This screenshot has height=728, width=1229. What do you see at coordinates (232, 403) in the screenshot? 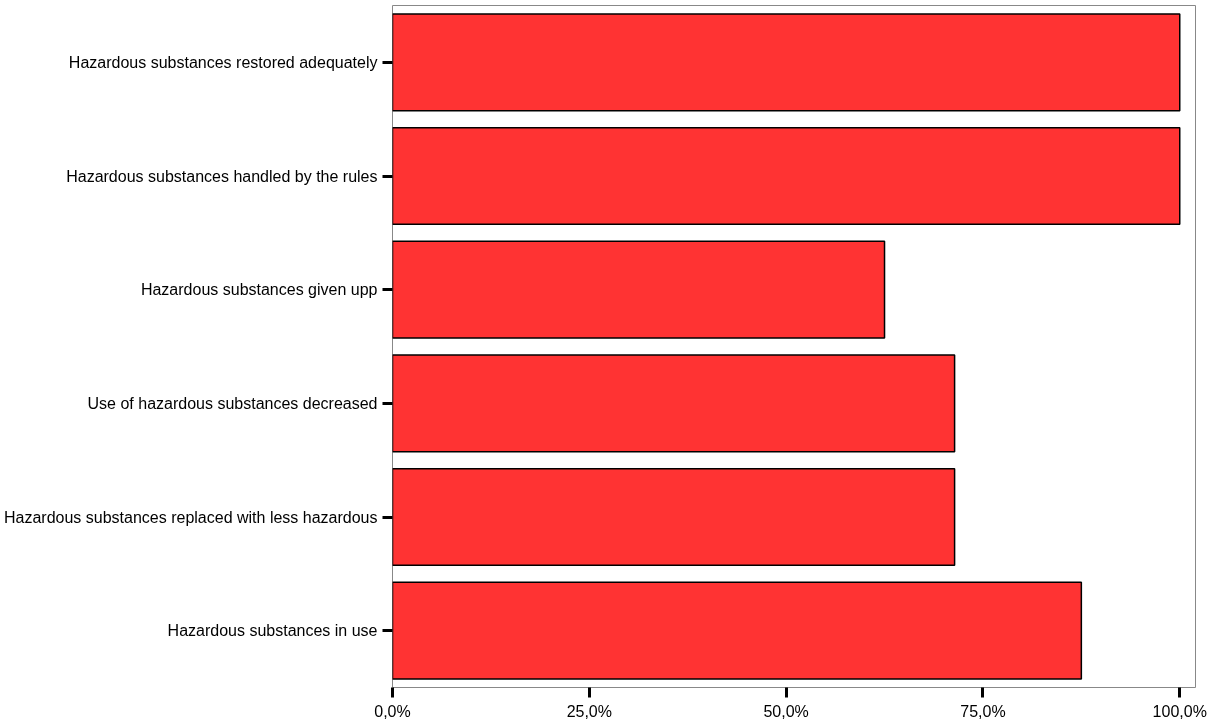
I see `y-tick-label: Use of hazardous substances decreased` at bounding box center [232, 403].